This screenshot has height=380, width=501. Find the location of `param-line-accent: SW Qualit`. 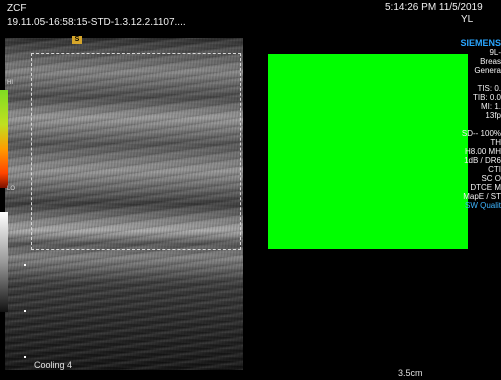

param-line-accent: SW Qualit is located at coordinates (482, 205).